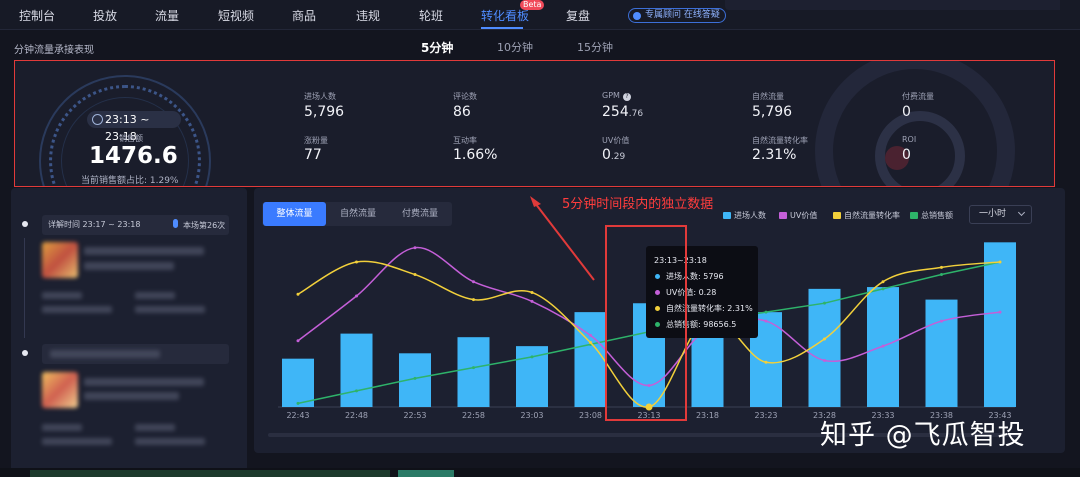 This screenshot has width=1080, height=477. I want to click on nav-item-ads: 投放, so click(105, 16).